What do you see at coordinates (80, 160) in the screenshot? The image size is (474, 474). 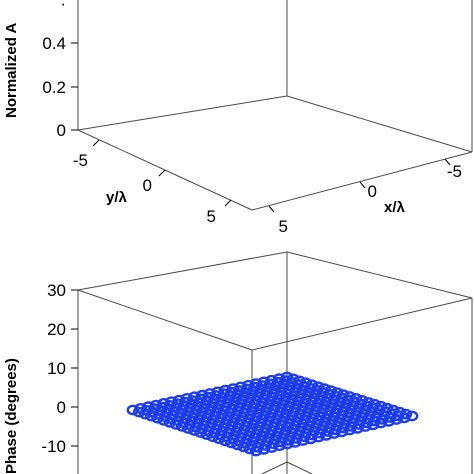 I see `amp-y-tick-label-neg5: -5` at bounding box center [80, 160].